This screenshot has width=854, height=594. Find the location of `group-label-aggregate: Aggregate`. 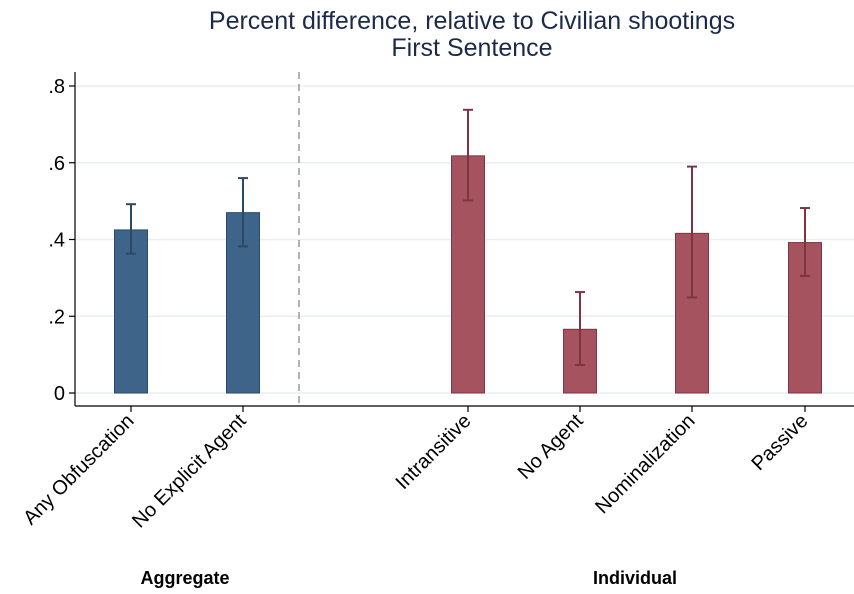

group-label-aggregate: Aggregate is located at coordinates (185, 578).